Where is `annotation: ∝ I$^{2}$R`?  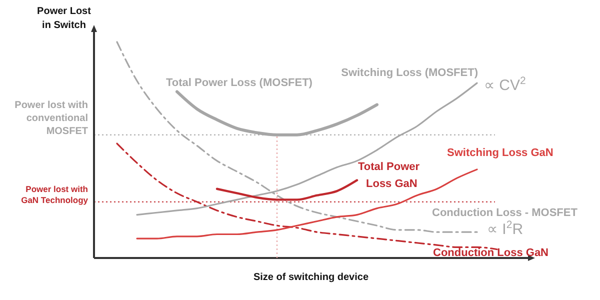 annotation: ∝ I$^{2}$R is located at coordinates (505, 228).